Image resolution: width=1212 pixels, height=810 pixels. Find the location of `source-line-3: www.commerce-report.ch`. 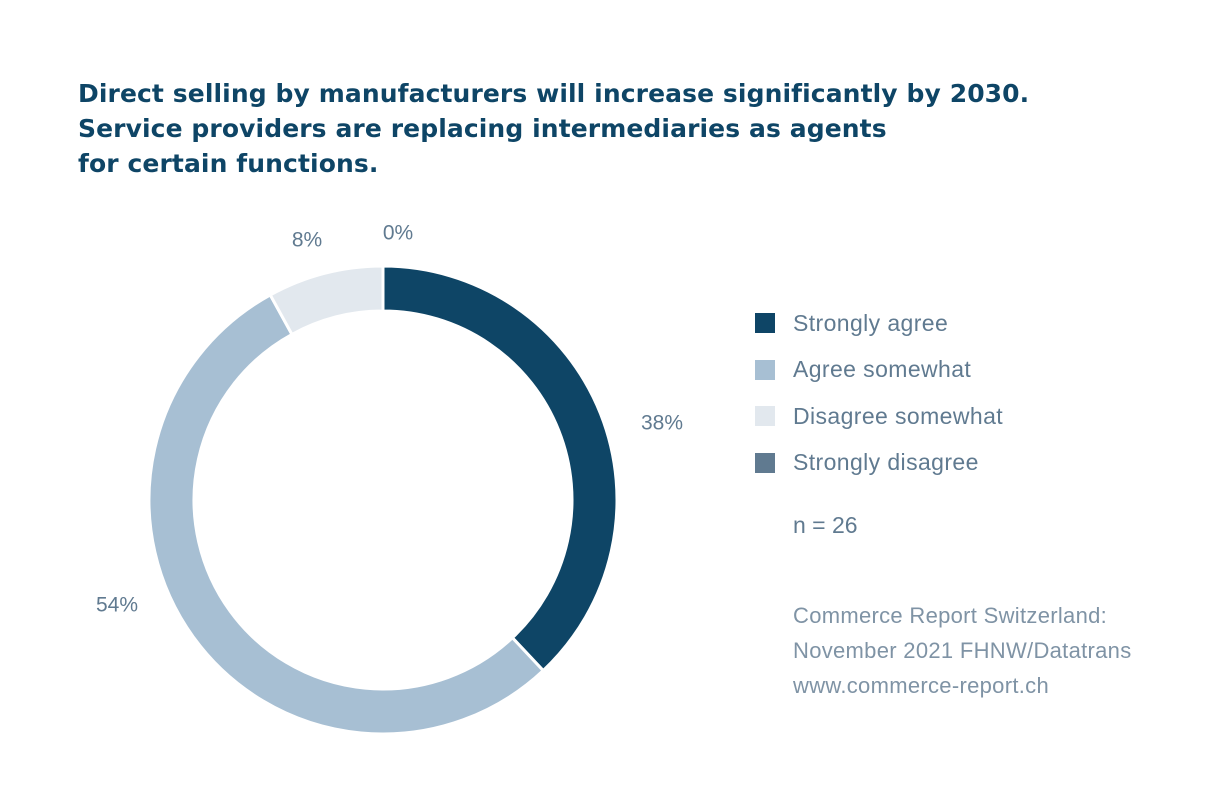

source-line-3: www.commerce-report.ch is located at coordinates (921, 685).